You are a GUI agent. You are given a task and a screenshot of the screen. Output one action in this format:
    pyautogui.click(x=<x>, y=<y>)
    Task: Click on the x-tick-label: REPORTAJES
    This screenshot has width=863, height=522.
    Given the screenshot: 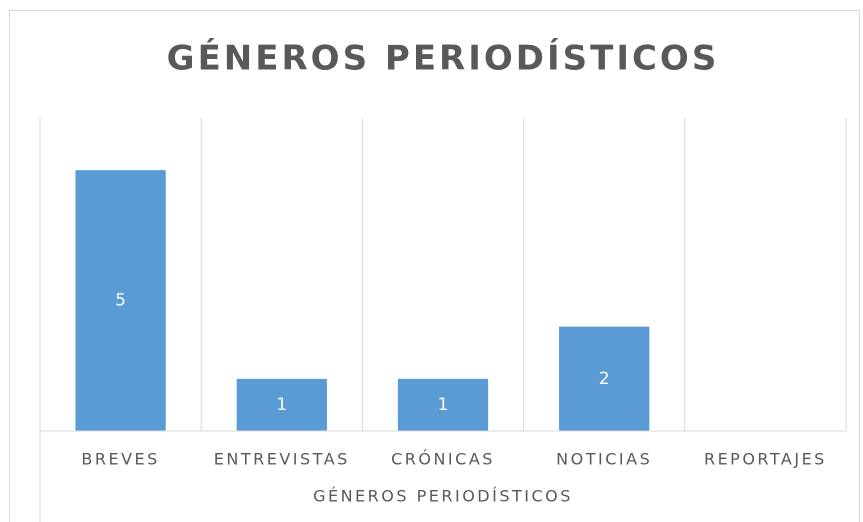 What is the action you would take?
    pyautogui.click(x=765, y=459)
    